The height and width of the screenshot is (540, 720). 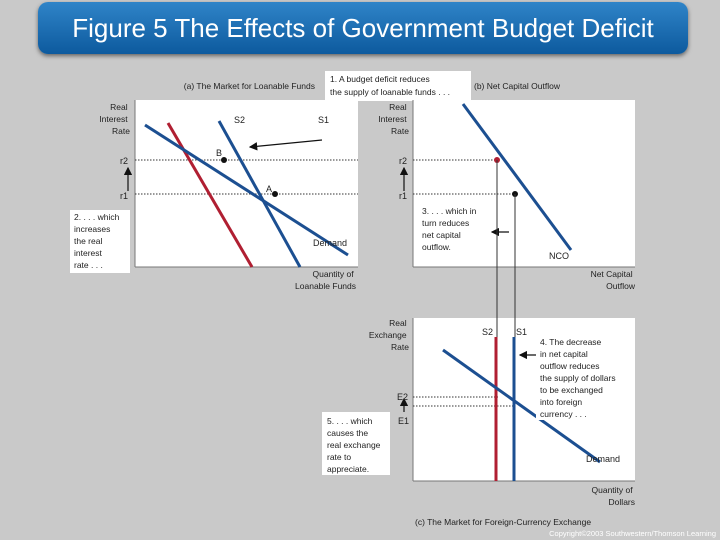 I want to click on supply-s1-a, so click(x=259, y=194).